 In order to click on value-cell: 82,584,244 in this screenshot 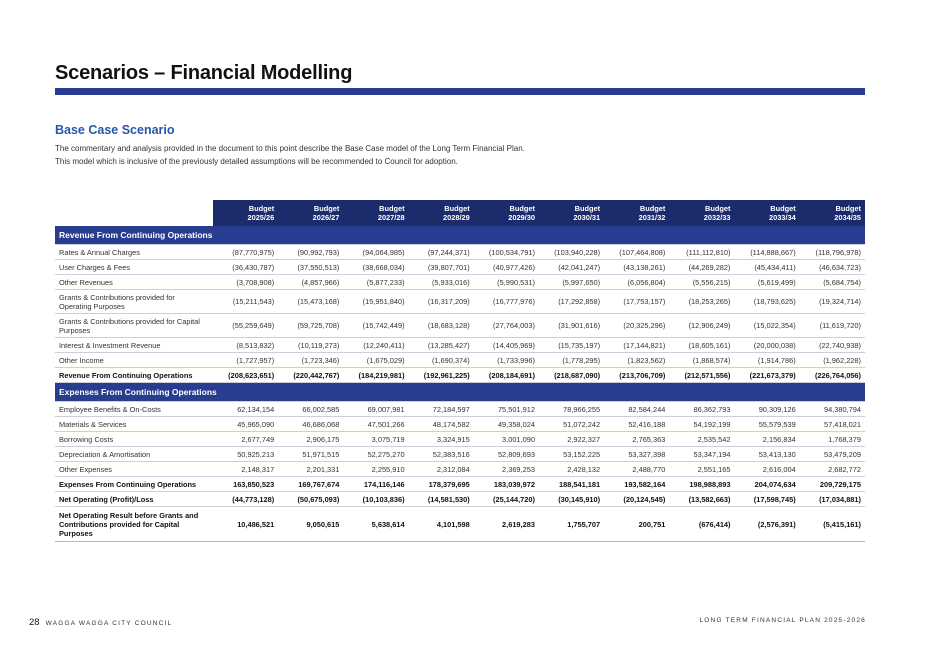, I will do `click(637, 409)`.